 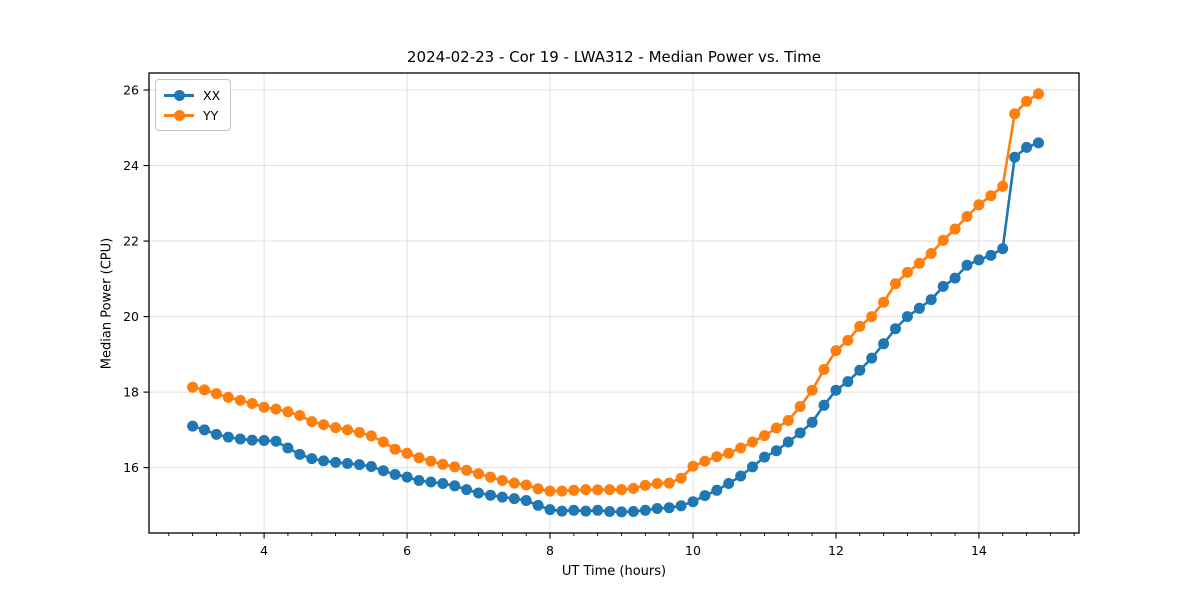 What do you see at coordinates (179, 115) in the screenshot?
I see `legend-marker-icon` at bounding box center [179, 115].